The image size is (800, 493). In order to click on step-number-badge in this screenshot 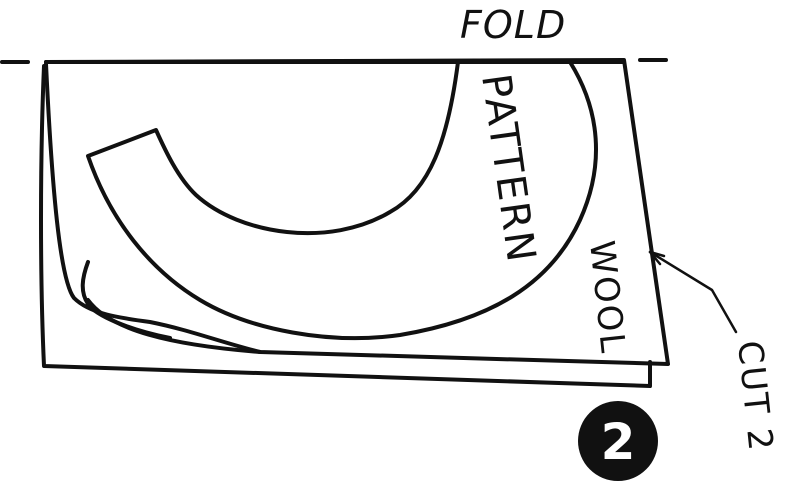, I will do `click(618, 441)`.